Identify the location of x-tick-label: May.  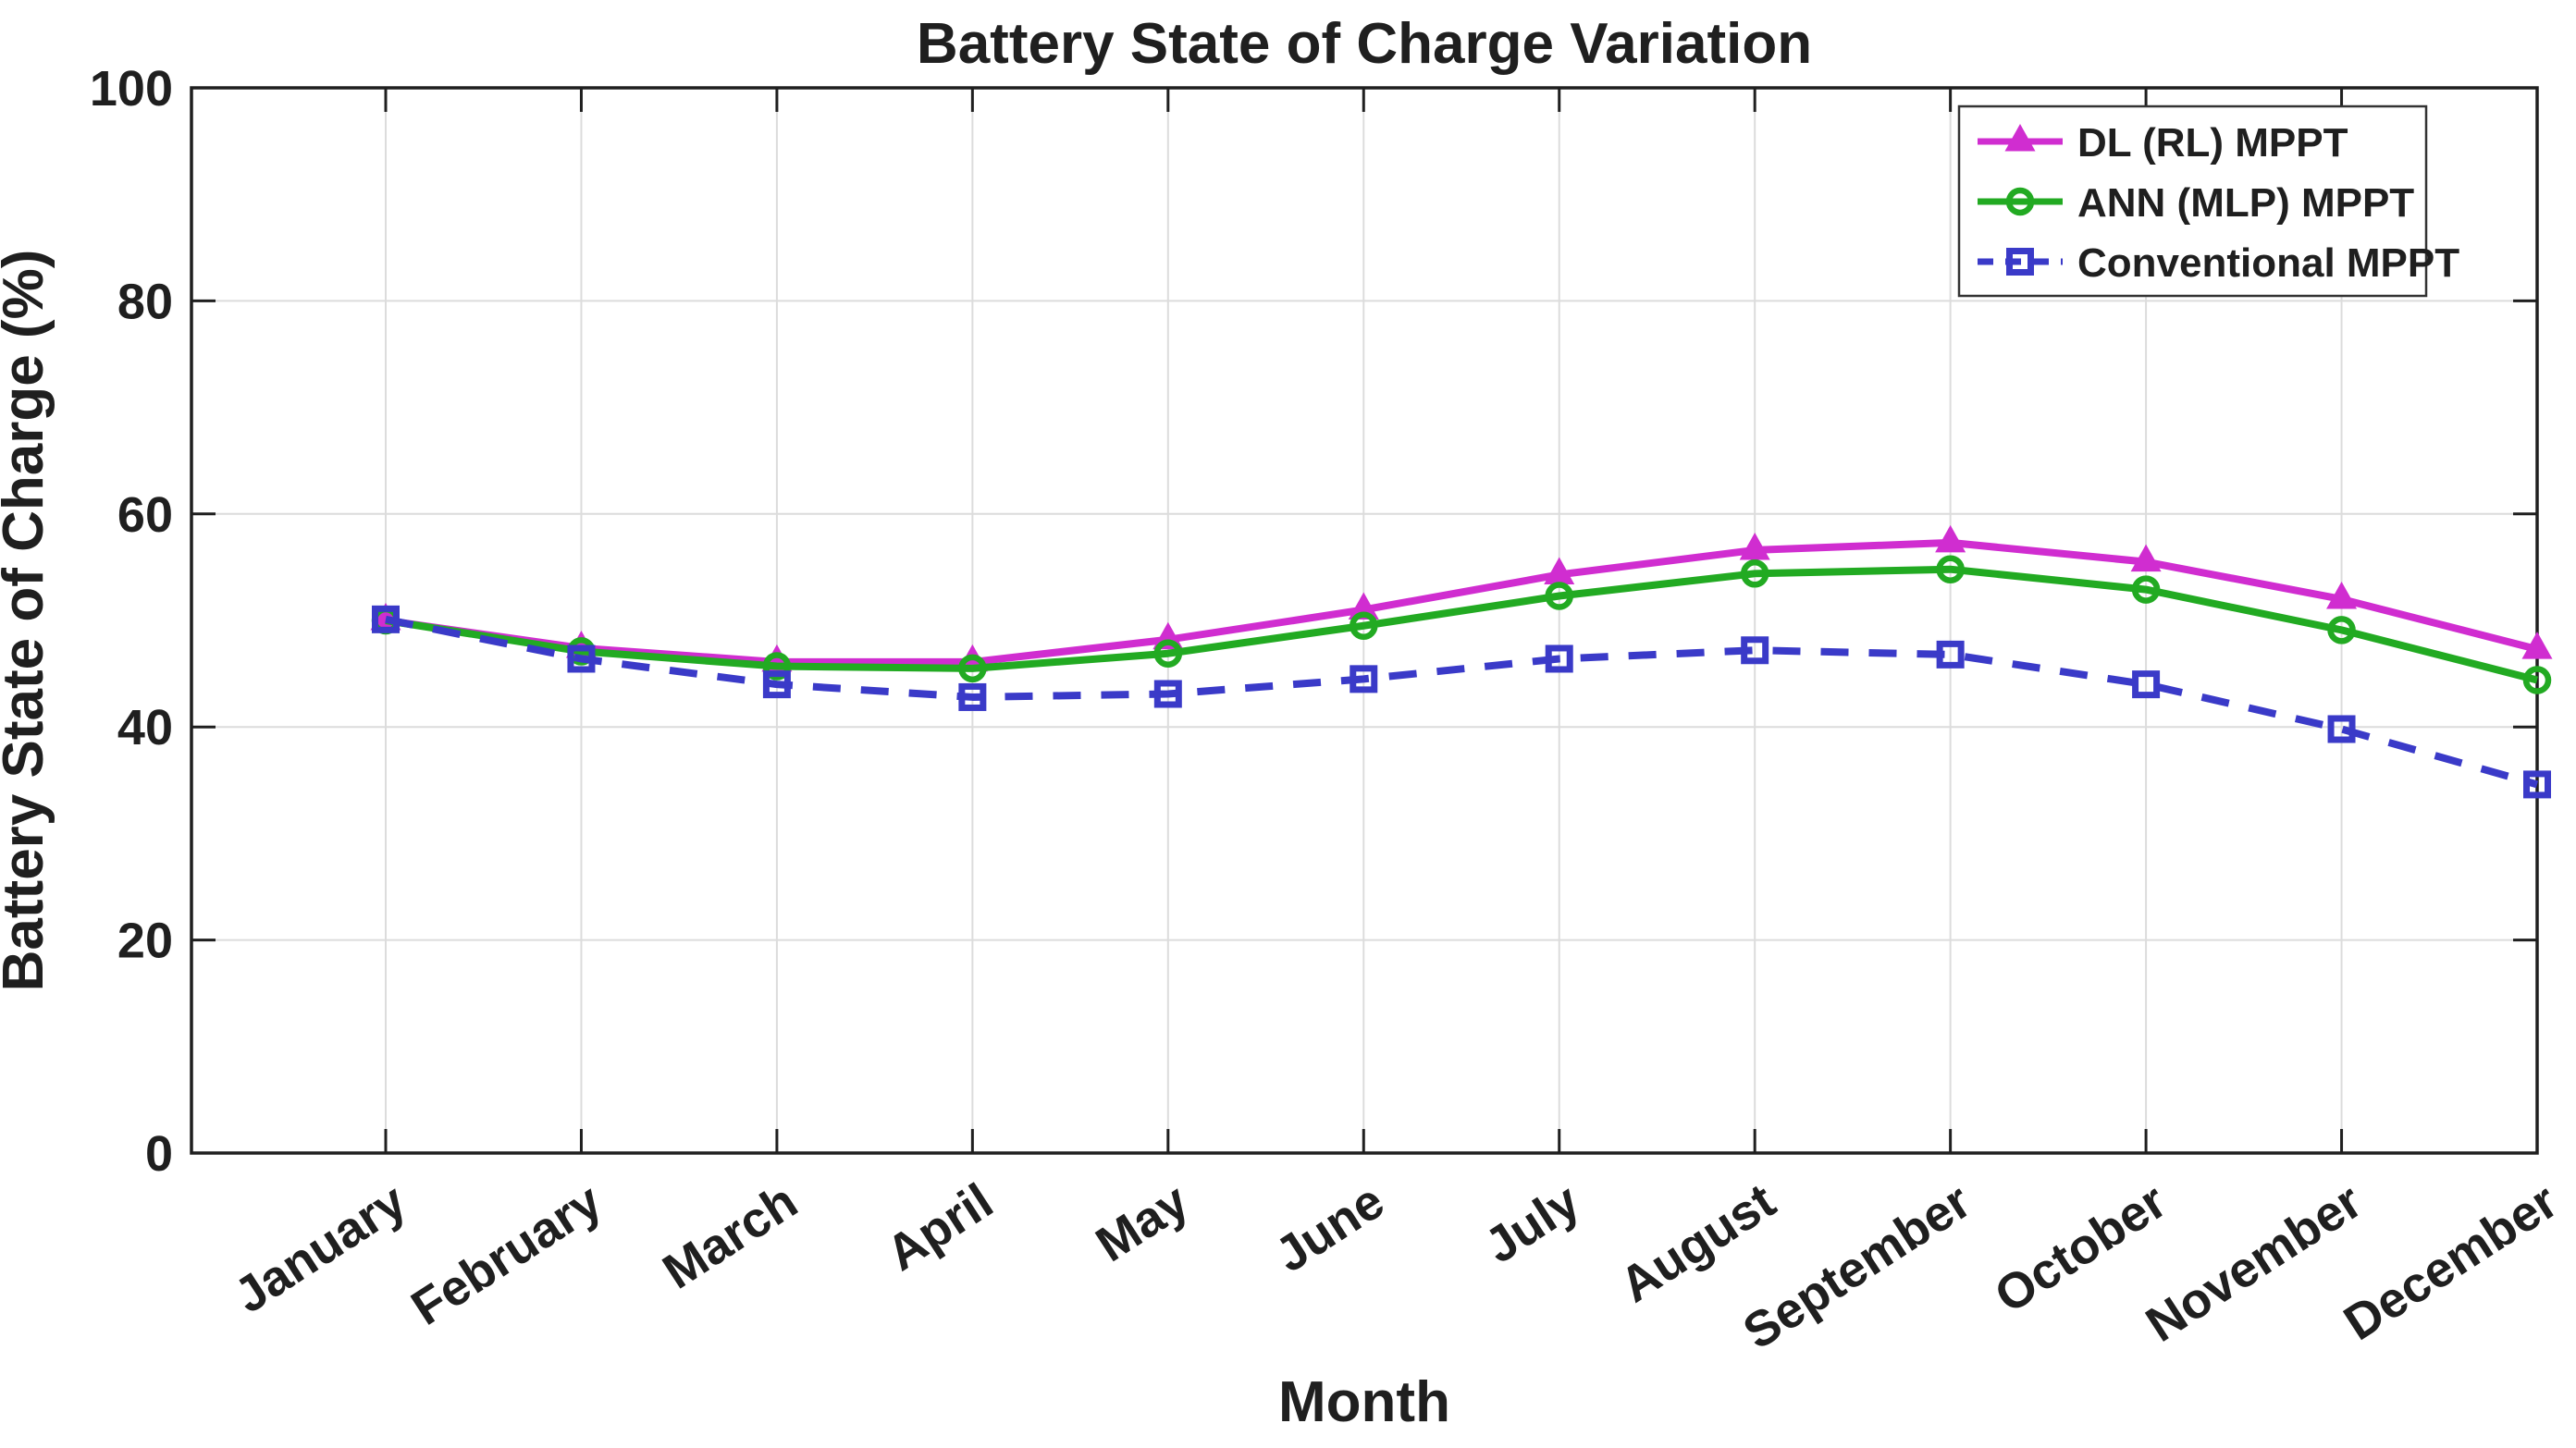
(1143, 1223).